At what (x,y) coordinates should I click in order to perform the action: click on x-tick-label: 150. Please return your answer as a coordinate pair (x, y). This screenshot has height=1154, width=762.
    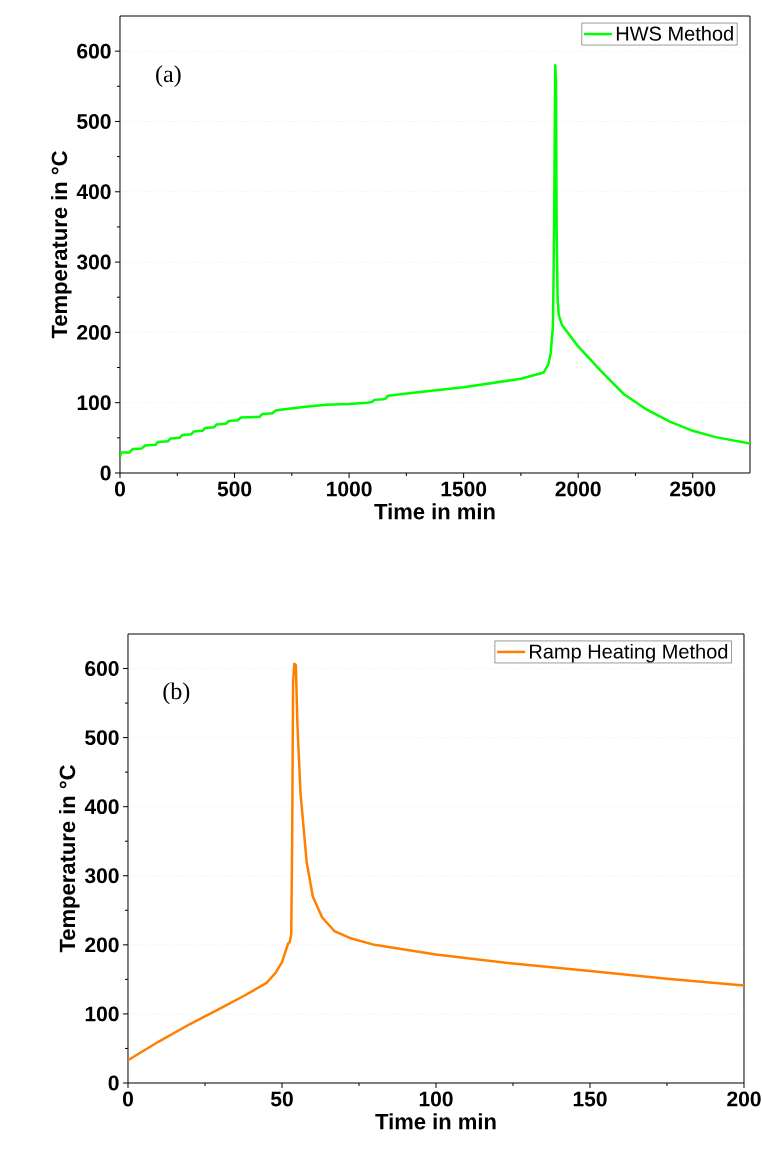
    Looking at the image, I should click on (590, 1099).